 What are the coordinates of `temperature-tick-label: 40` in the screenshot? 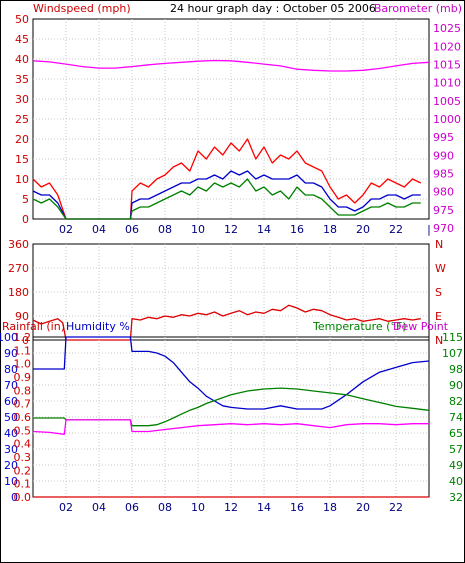 It's located at (456, 481).